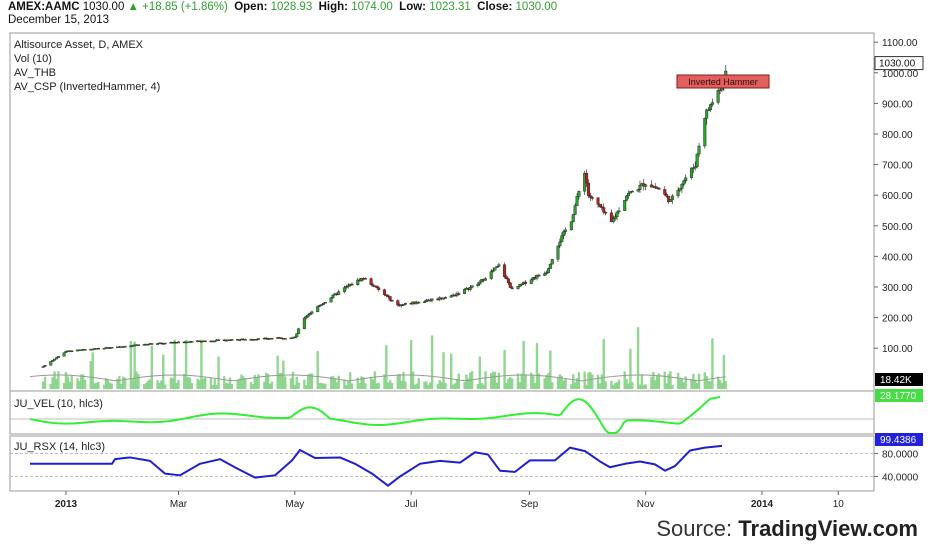 The height and width of the screenshot is (550, 932). I want to click on price-tick-label-100: 100.00, so click(897, 349).